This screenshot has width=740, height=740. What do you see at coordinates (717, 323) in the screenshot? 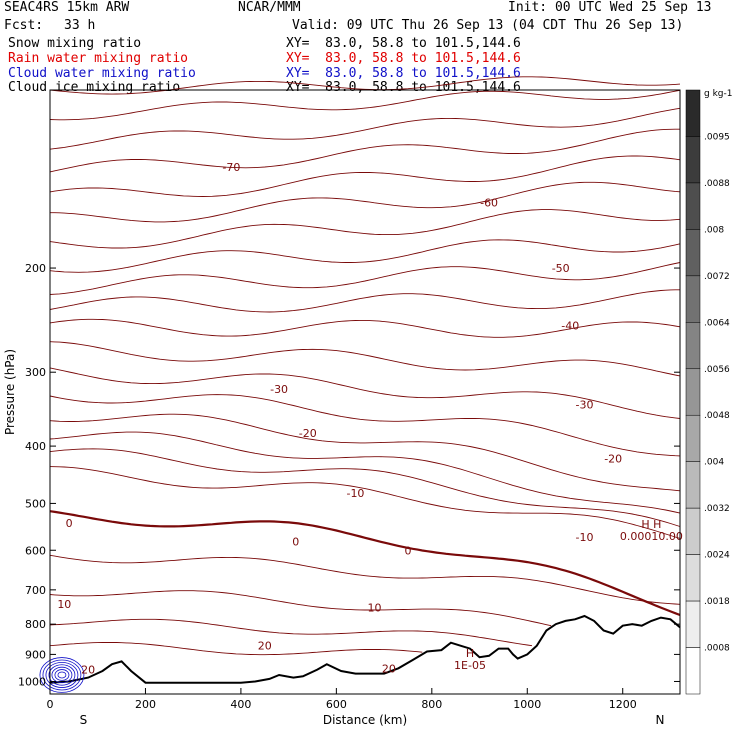
I see `colorbar-tick-label: .0064` at bounding box center [717, 323].